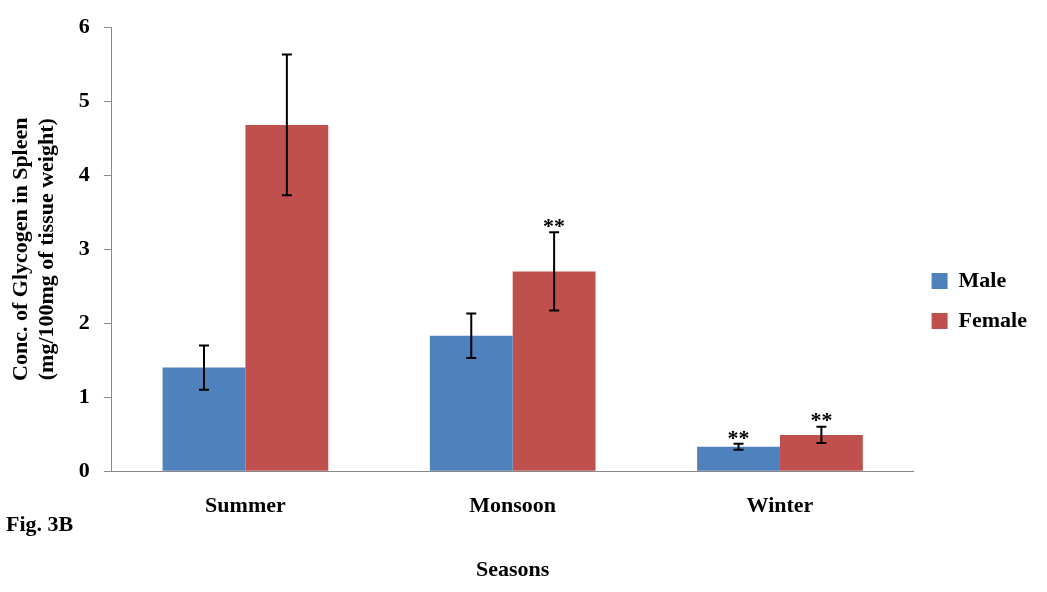 The image size is (1047, 592). I want to click on x-tick-label: Monsoon, so click(513, 505).